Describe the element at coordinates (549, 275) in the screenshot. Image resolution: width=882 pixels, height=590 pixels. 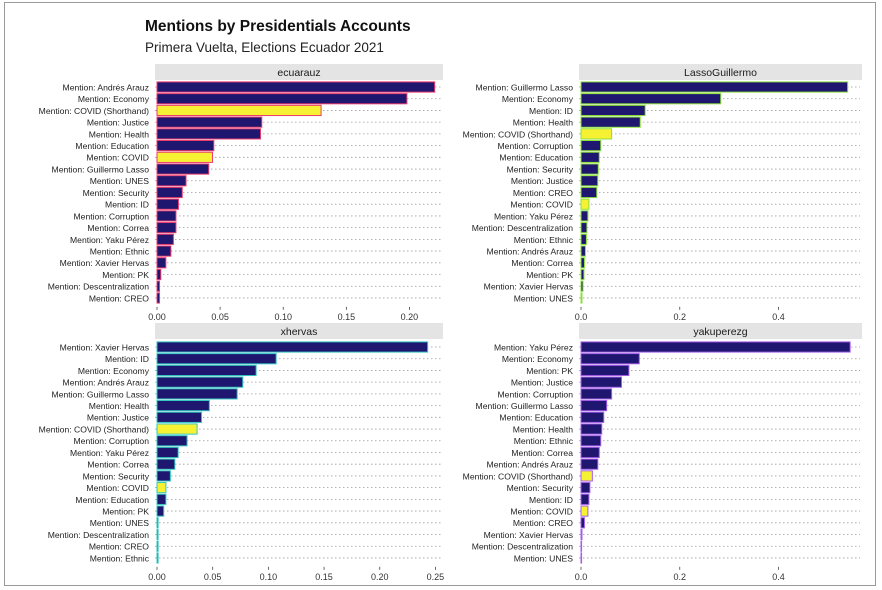
I see `category-label: Mention: PK` at that location.